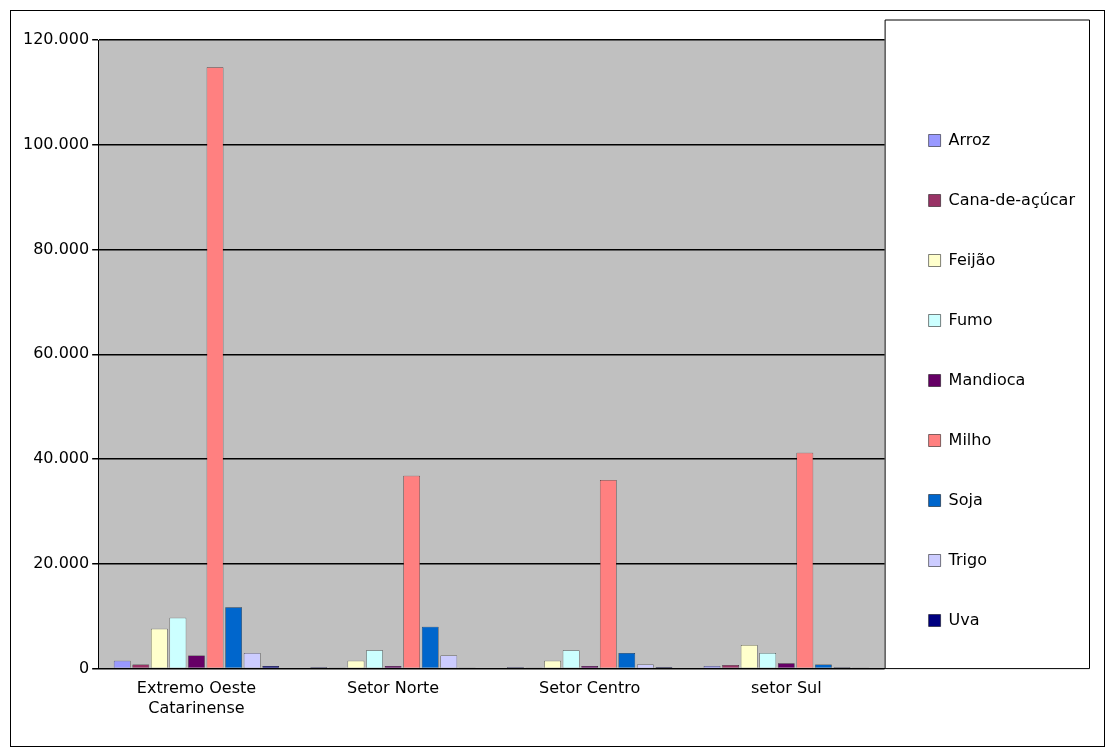  Describe the element at coordinates (786, 688) in the screenshot. I see `x-tick-label: setor Sul` at that location.